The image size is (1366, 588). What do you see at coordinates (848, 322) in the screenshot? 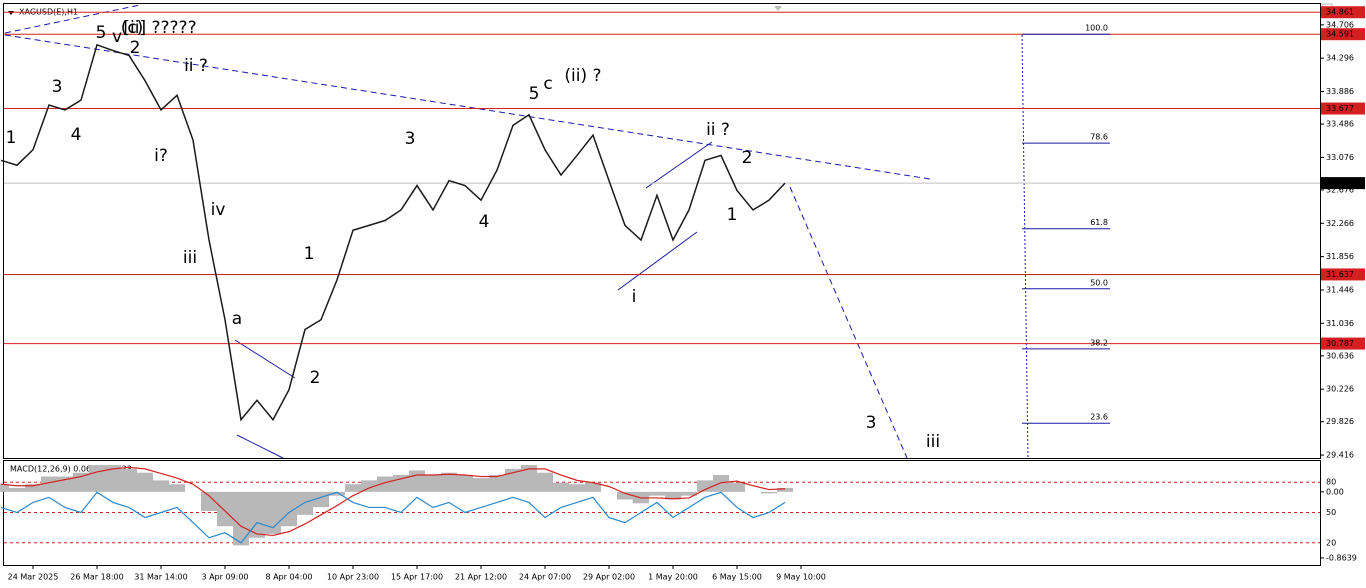
I see `projection-line` at bounding box center [848, 322].